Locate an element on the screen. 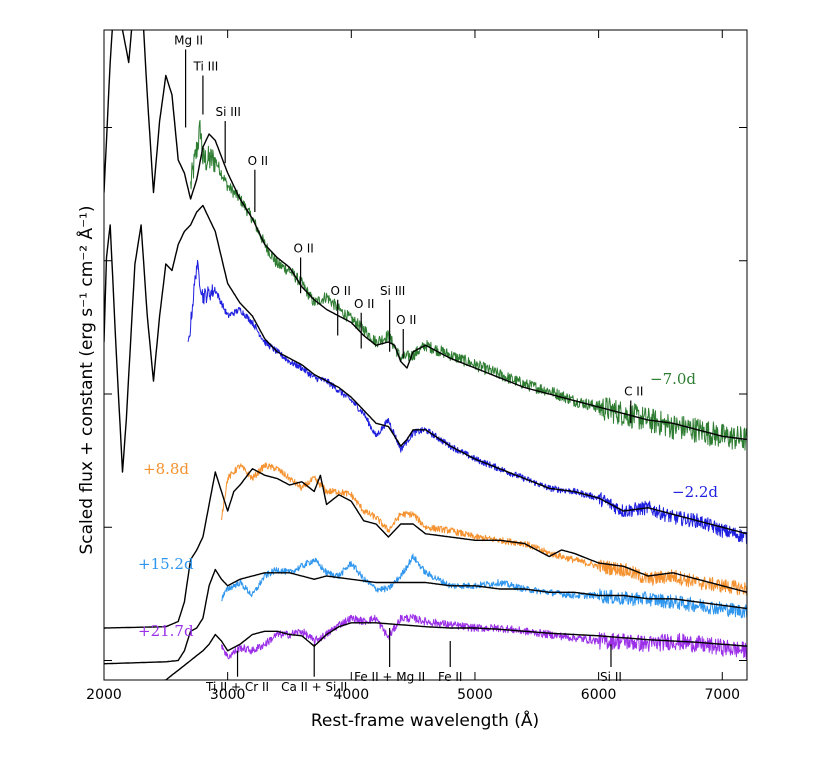  x-tick-label-5: 7000 is located at coordinates (722, 695).